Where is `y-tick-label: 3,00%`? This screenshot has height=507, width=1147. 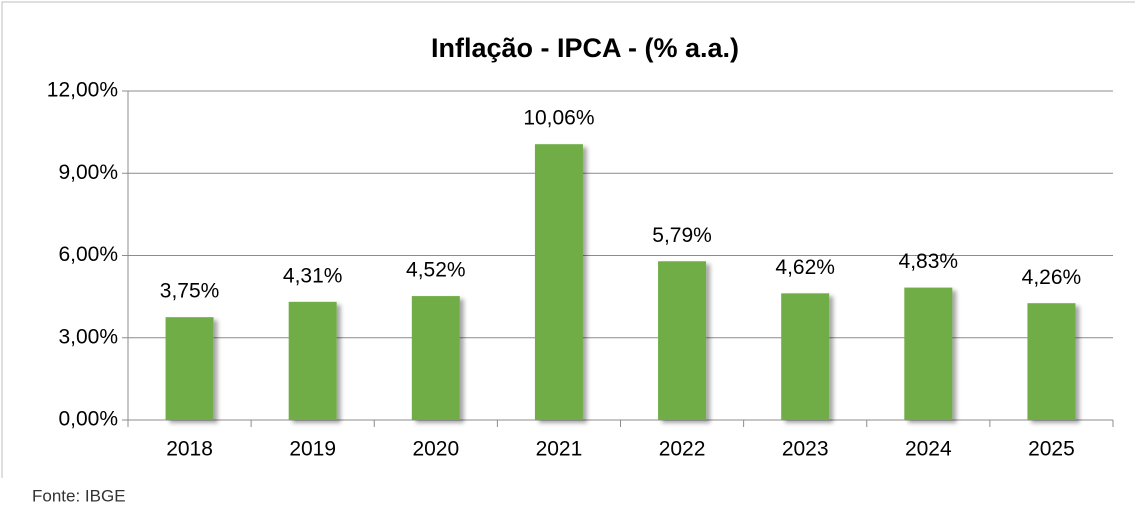 y-tick-label: 3,00% is located at coordinates (88, 336).